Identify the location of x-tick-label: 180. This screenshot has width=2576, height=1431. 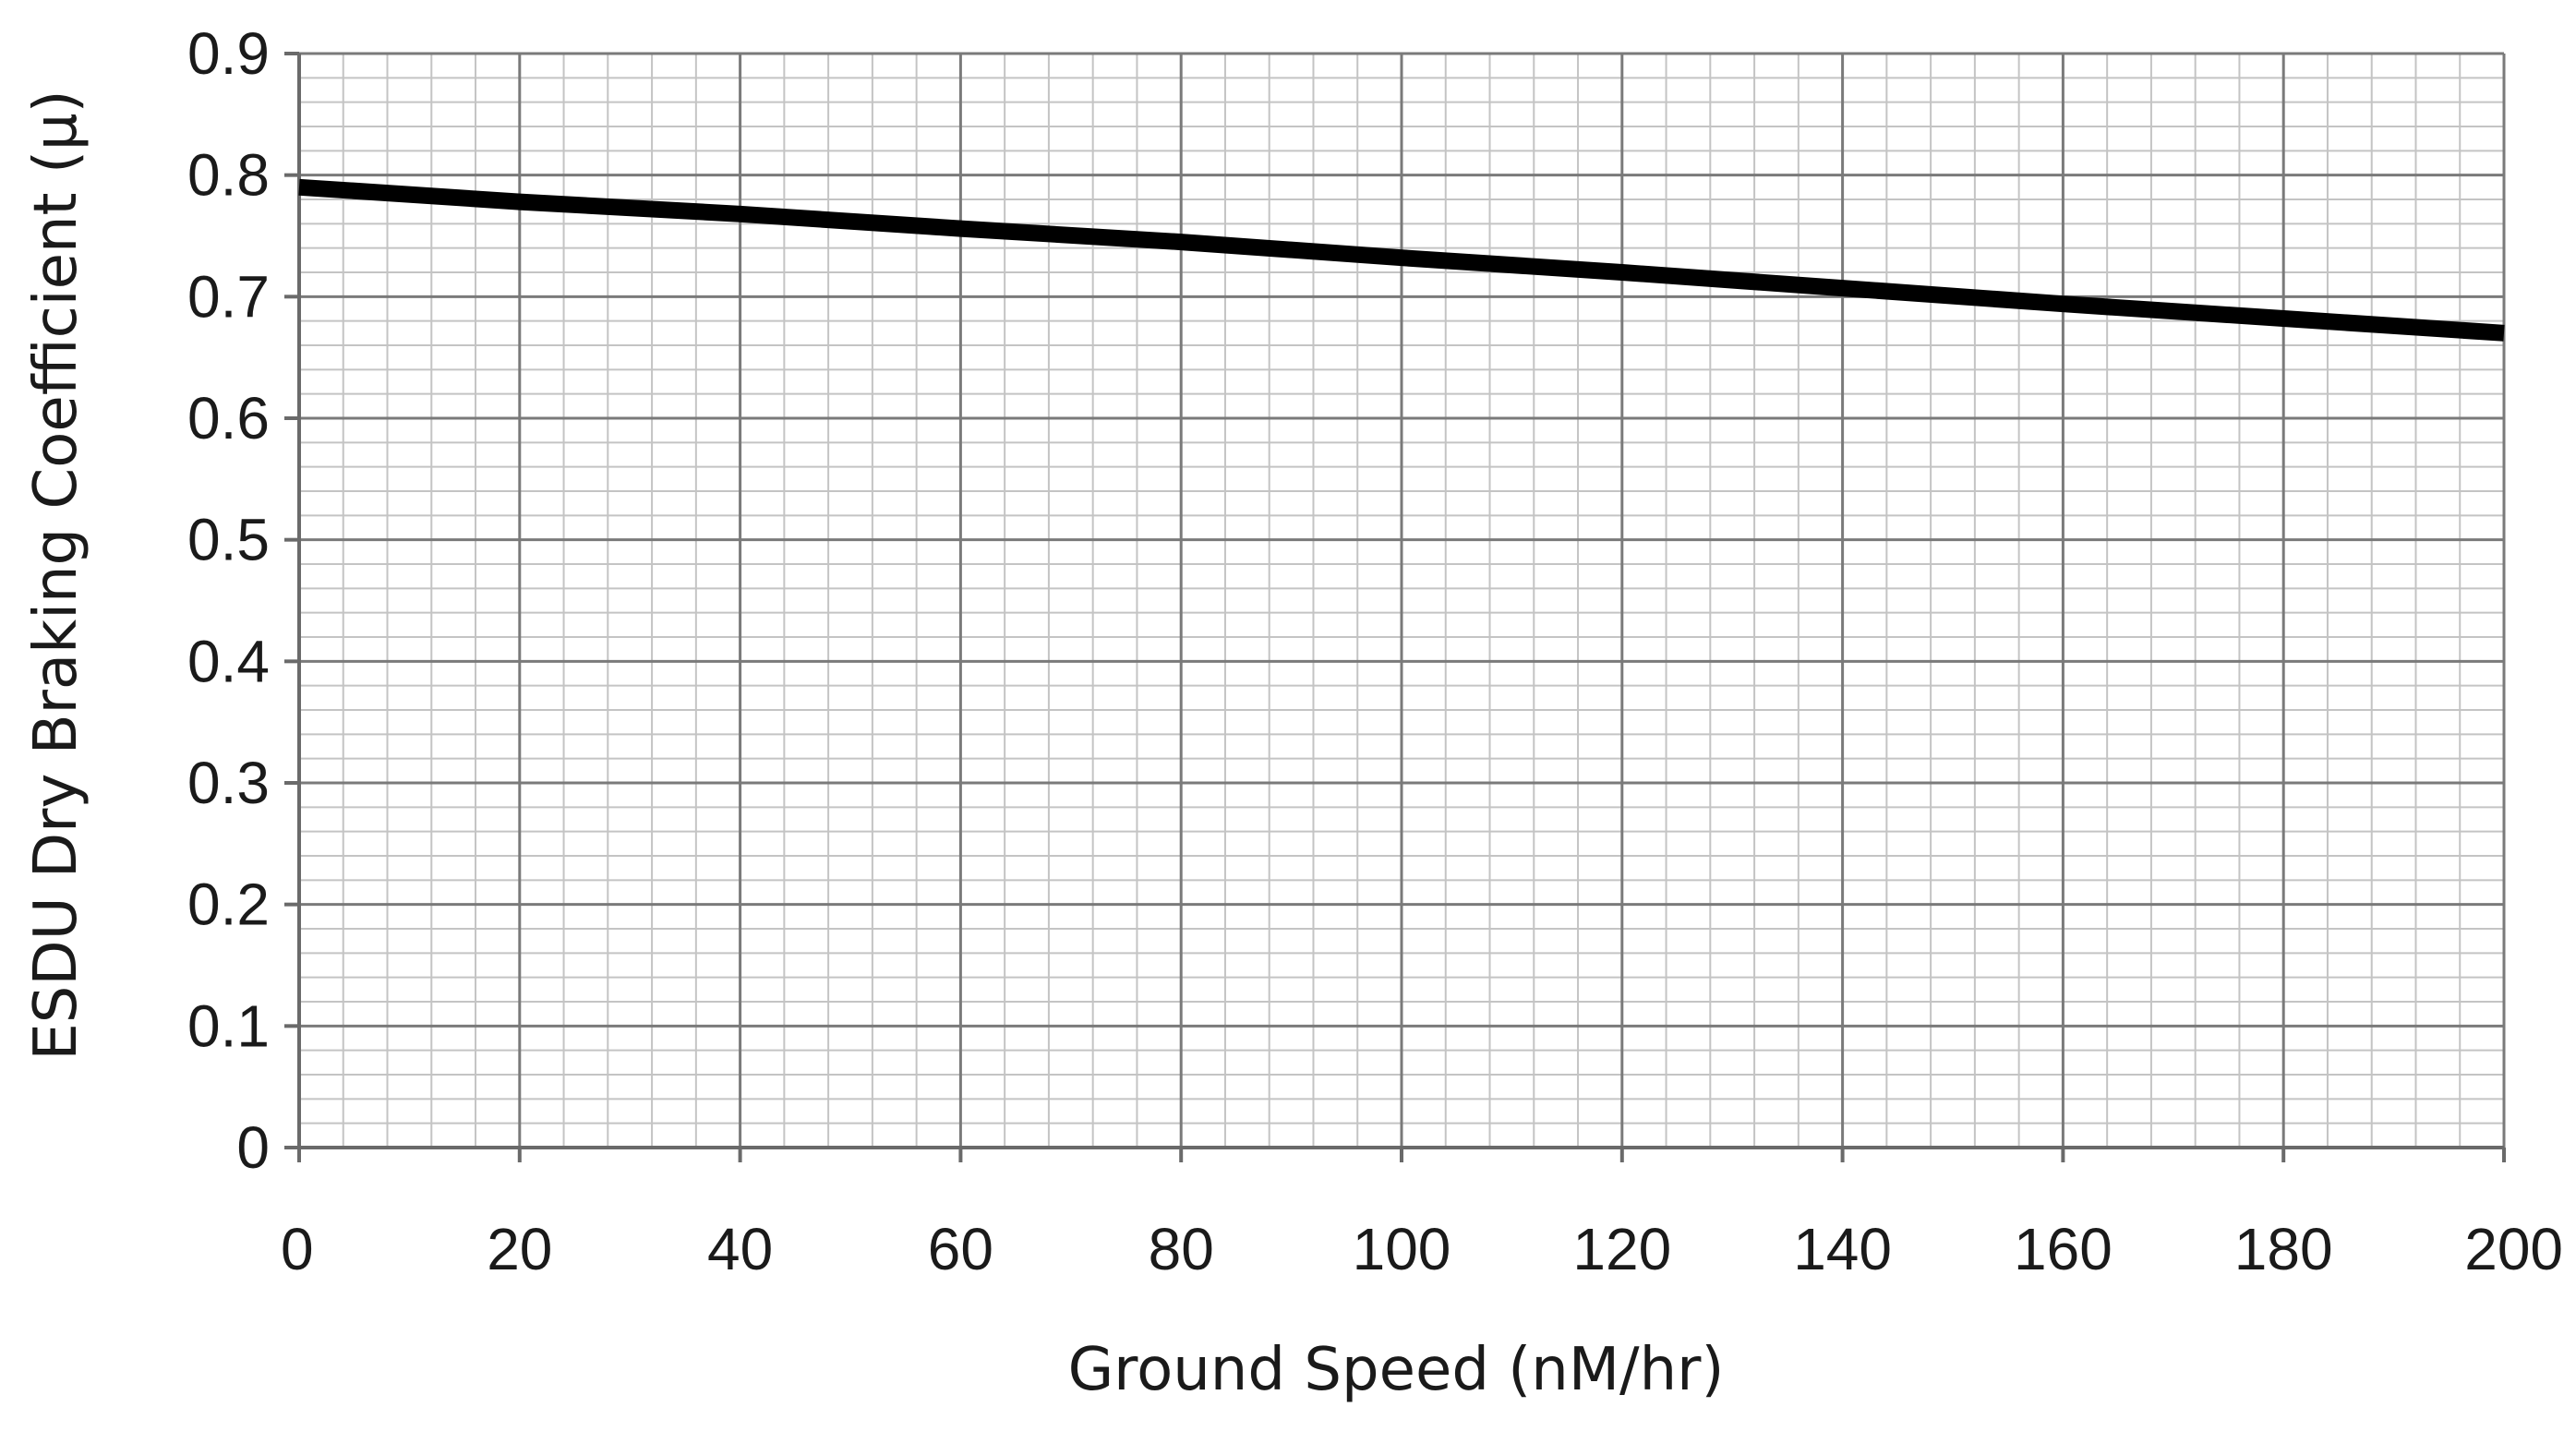
(2283, 1249).